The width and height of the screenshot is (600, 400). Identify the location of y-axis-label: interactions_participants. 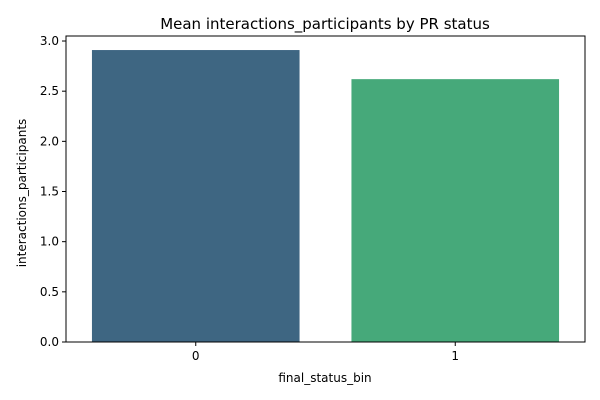
(22, 193).